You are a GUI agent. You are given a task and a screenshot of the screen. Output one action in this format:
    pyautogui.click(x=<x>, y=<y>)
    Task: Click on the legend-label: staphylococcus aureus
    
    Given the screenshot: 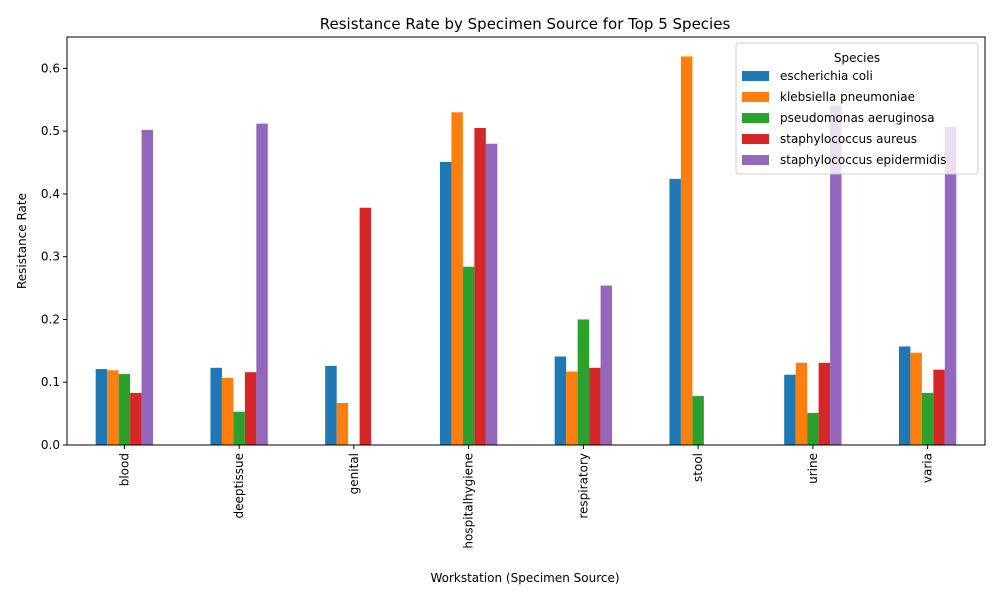 What is the action you would take?
    pyautogui.click(x=848, y=139)
    